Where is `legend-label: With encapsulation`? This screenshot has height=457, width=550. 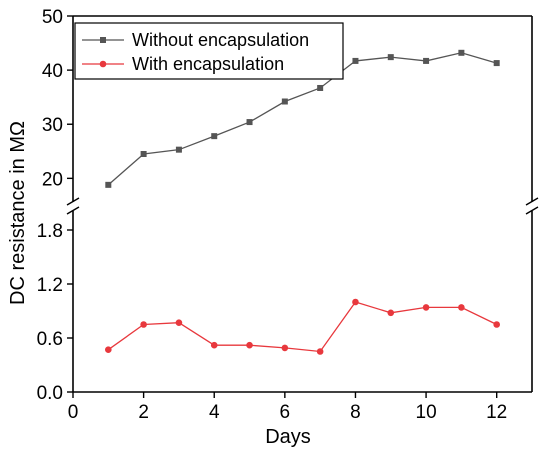
legend-label: With encapsulation is located at coordinates (208, 64).